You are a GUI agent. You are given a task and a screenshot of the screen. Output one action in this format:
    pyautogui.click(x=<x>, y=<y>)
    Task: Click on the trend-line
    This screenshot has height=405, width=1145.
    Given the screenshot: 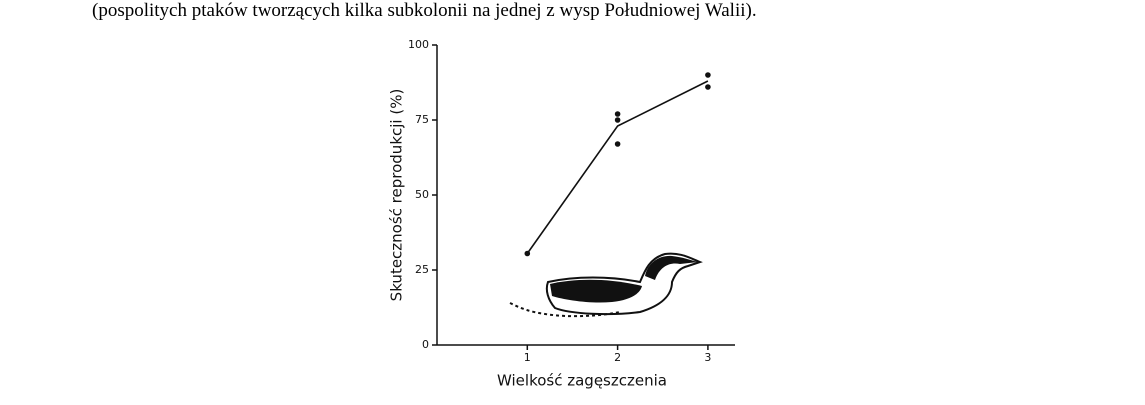 What is the action you would take?
    pyautogui.click(x=617, y=167)
    